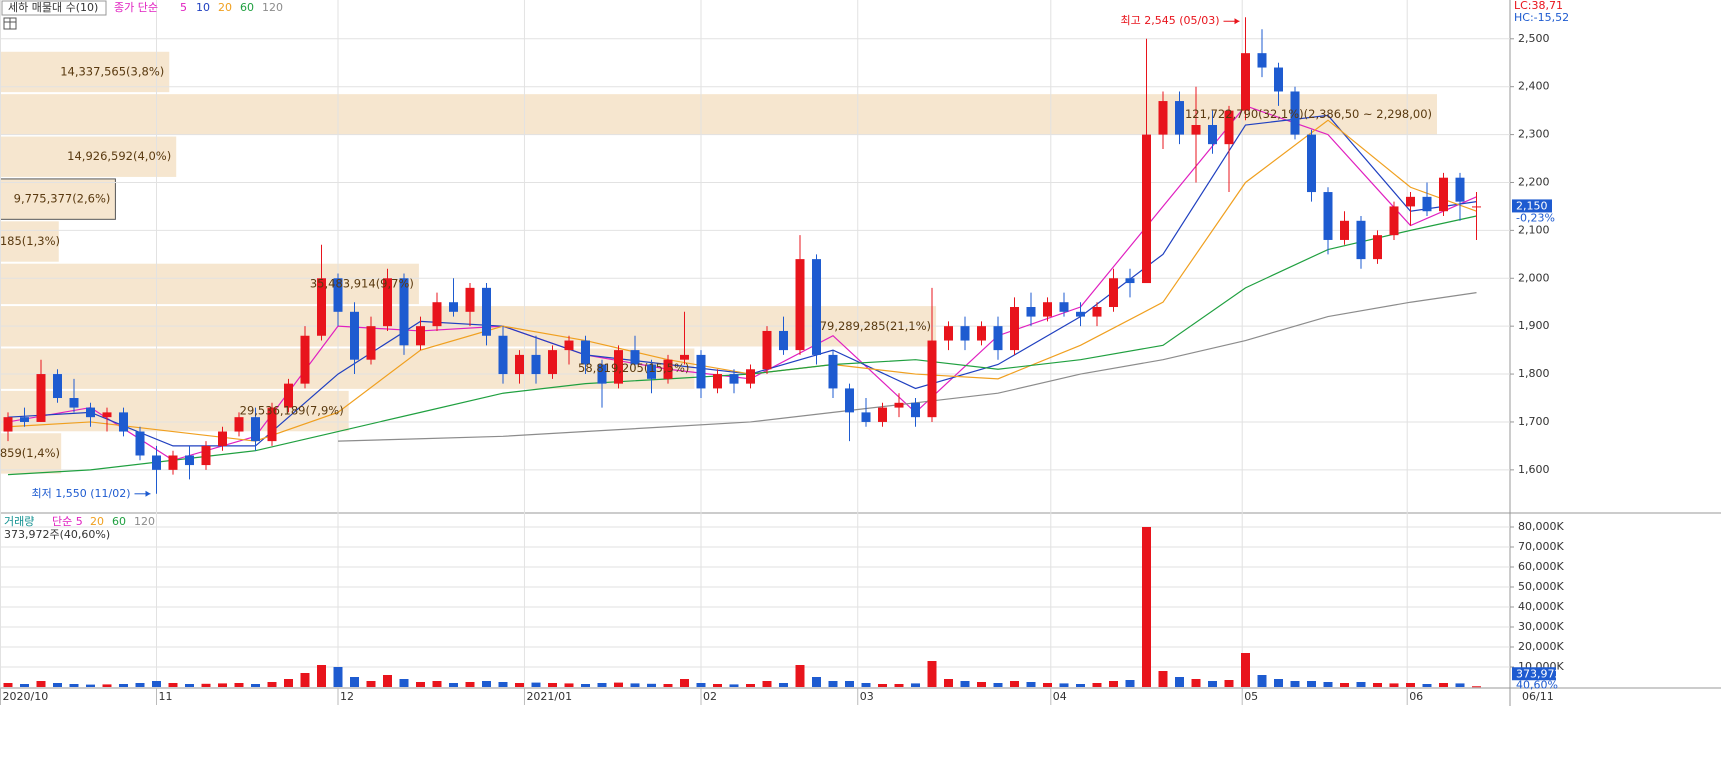 Image resolution: width=1721 pixels, height=774 pixels. What do you see at coordinates (183, 7) in the screenshot?
I see `ma-legend-item: 5` at bounding box center [183, 7].